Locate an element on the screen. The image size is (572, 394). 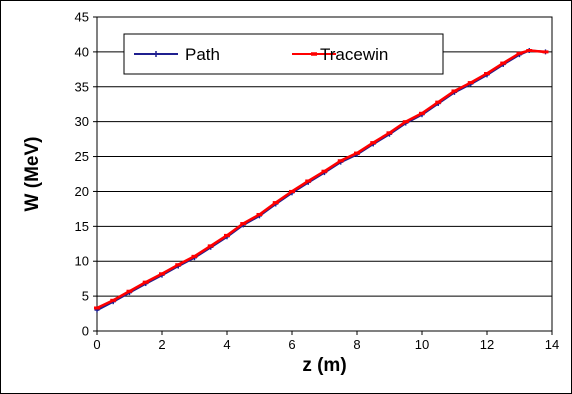
y-tick-label: 10 is located at coordinates (82, 261).